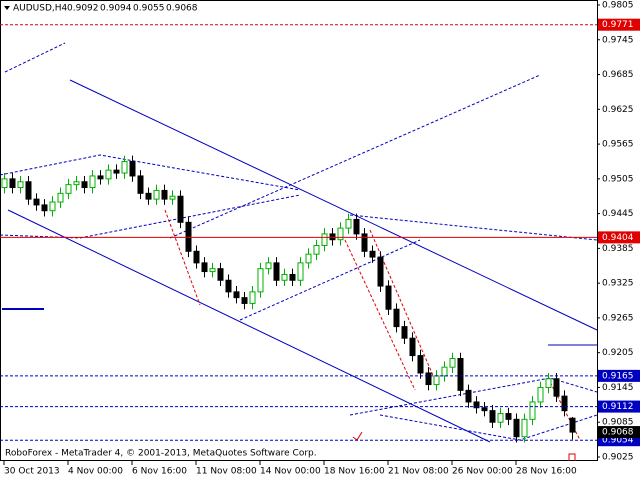  I want to click on x-tick-label: 6 Nov 16:00, so click(159, 472).